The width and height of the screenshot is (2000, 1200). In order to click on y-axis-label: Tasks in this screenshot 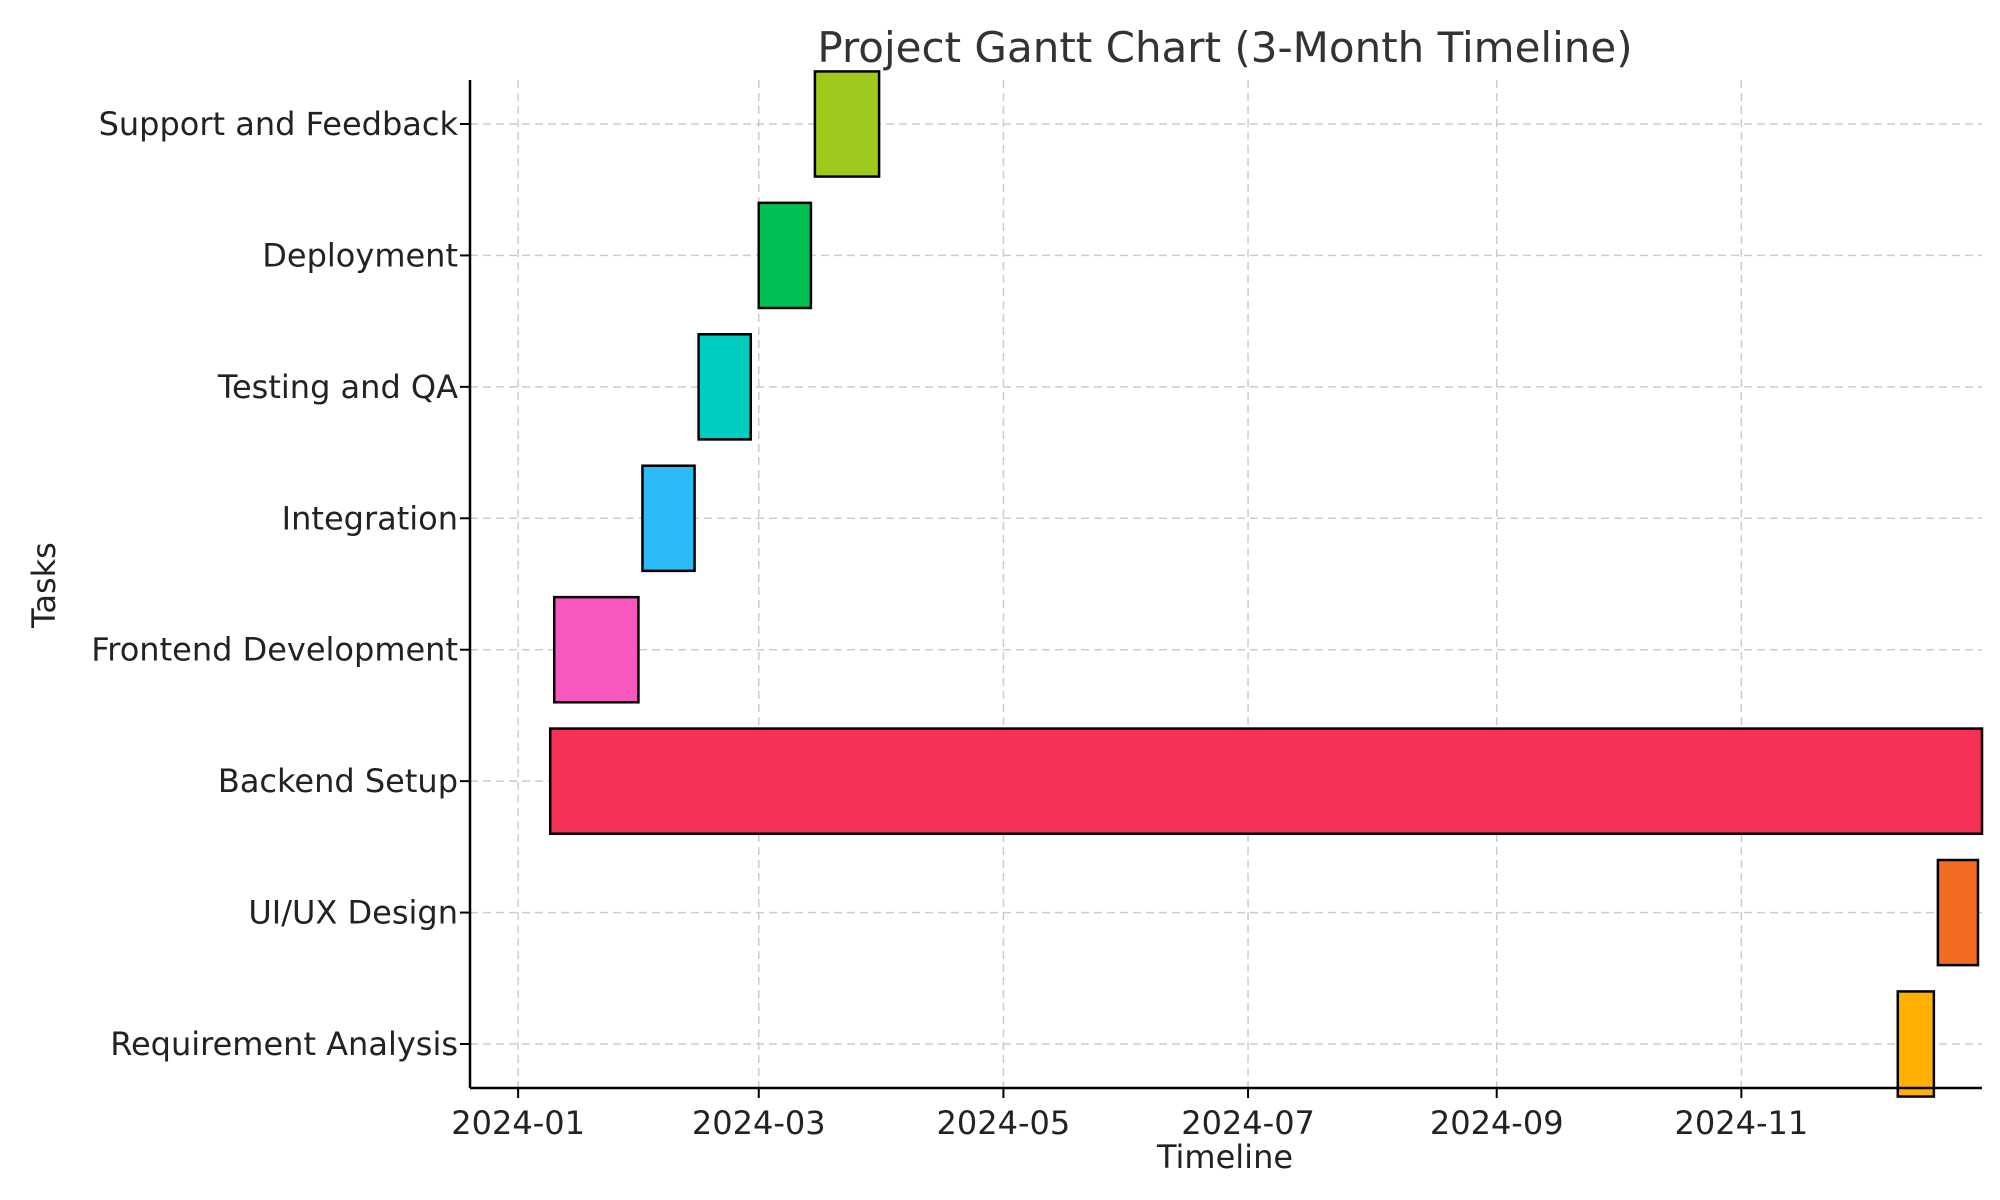, I will do `click(44, 585)`.